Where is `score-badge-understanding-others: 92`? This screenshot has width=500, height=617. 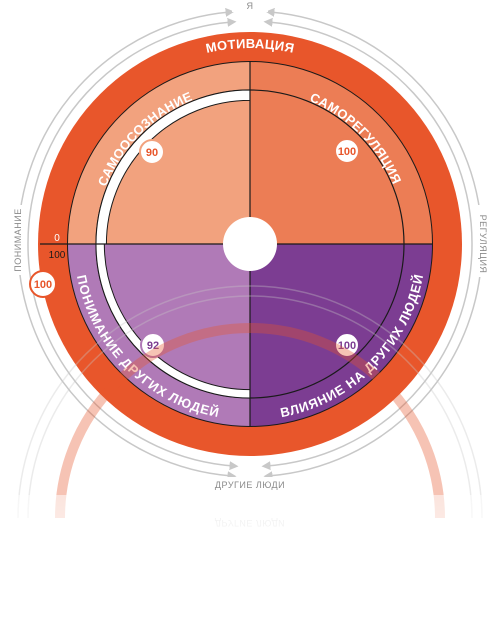
score-badge-understanding-others: 92 is located at coordinates (153, 345).